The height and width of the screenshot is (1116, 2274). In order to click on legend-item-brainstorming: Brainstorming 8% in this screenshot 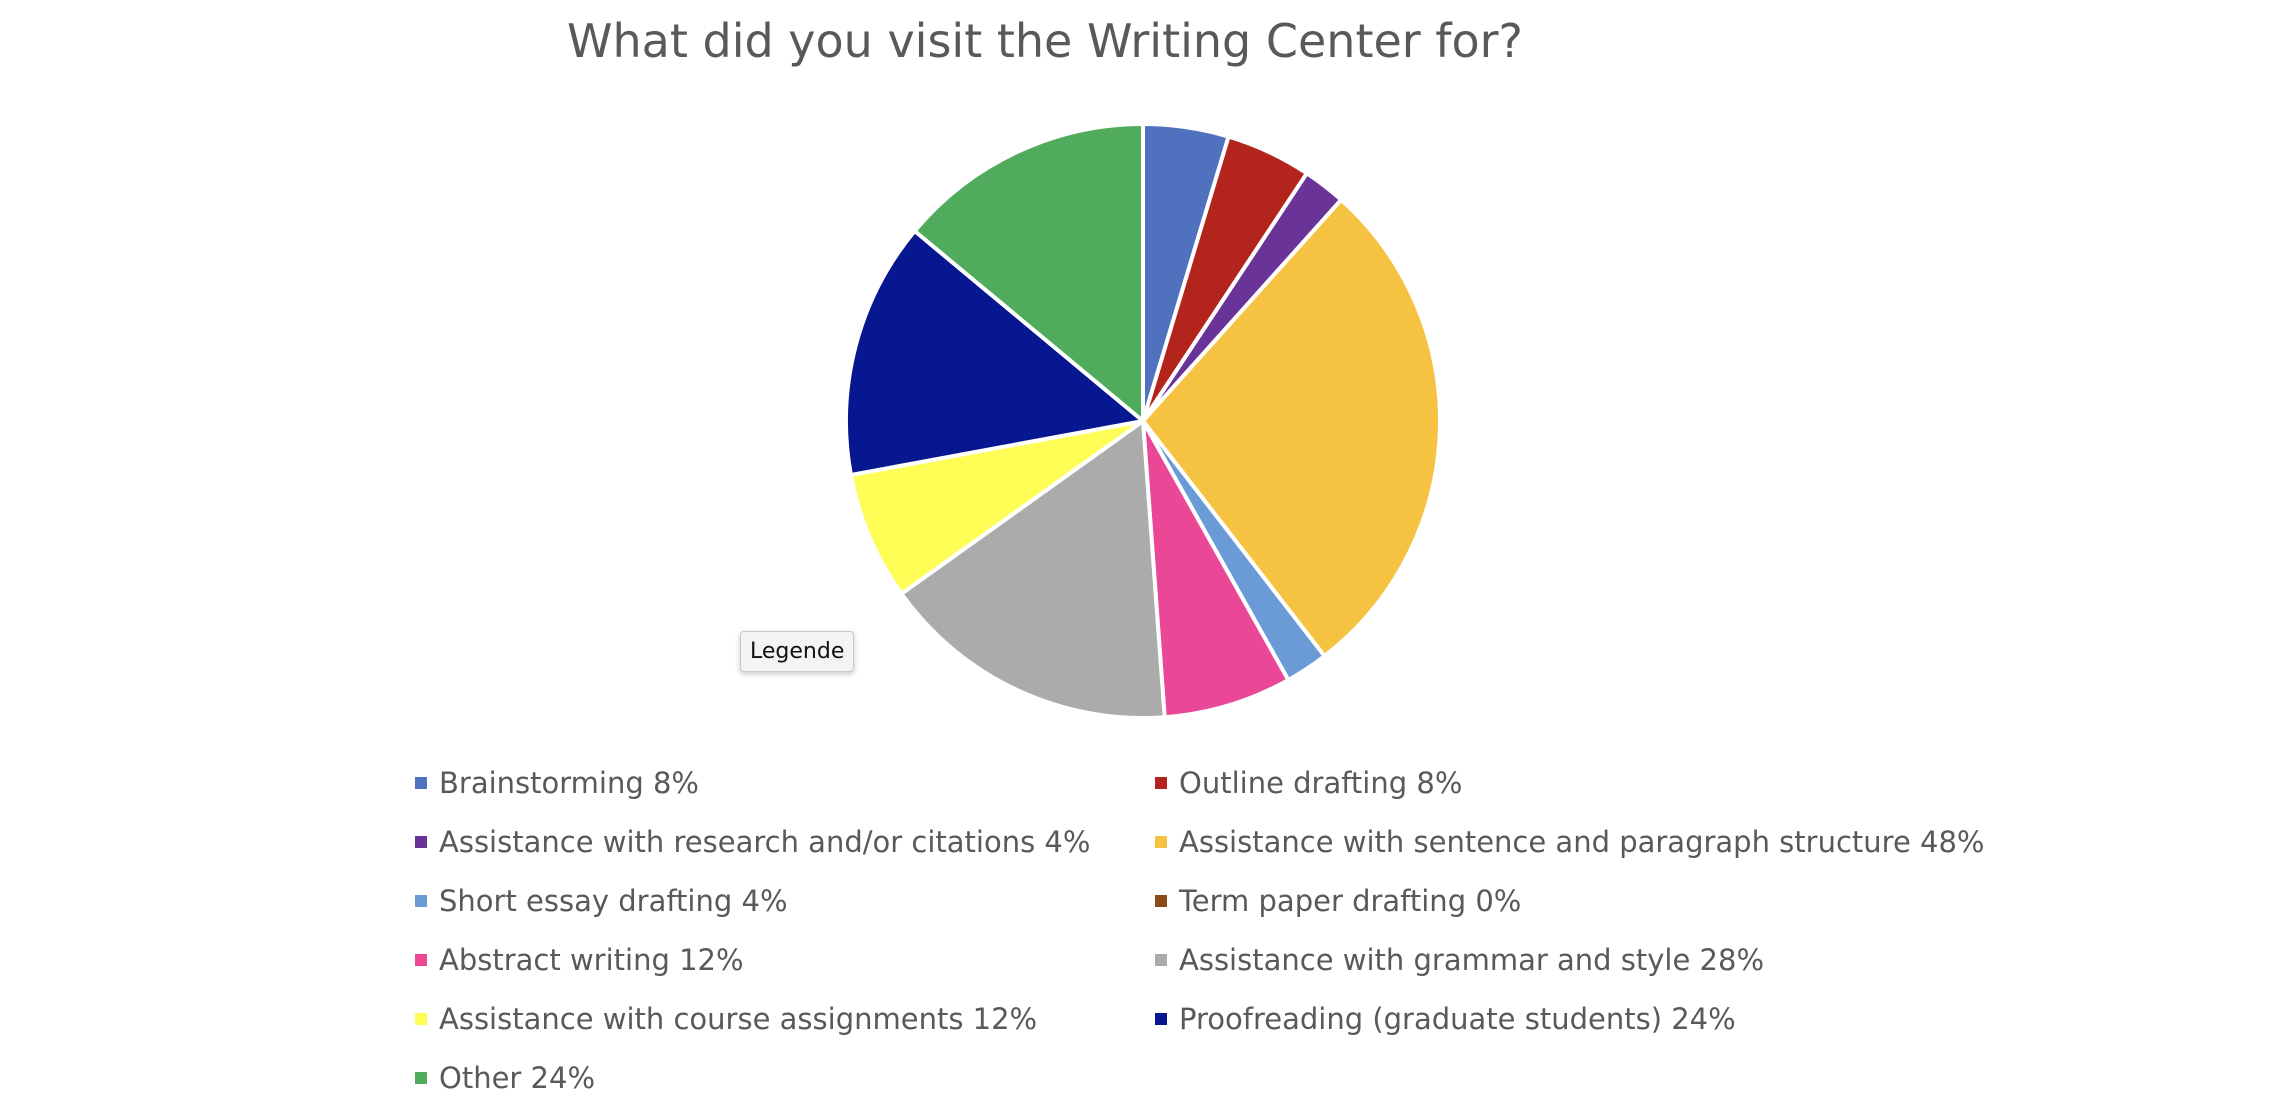, I will do `click(557, 783)`.